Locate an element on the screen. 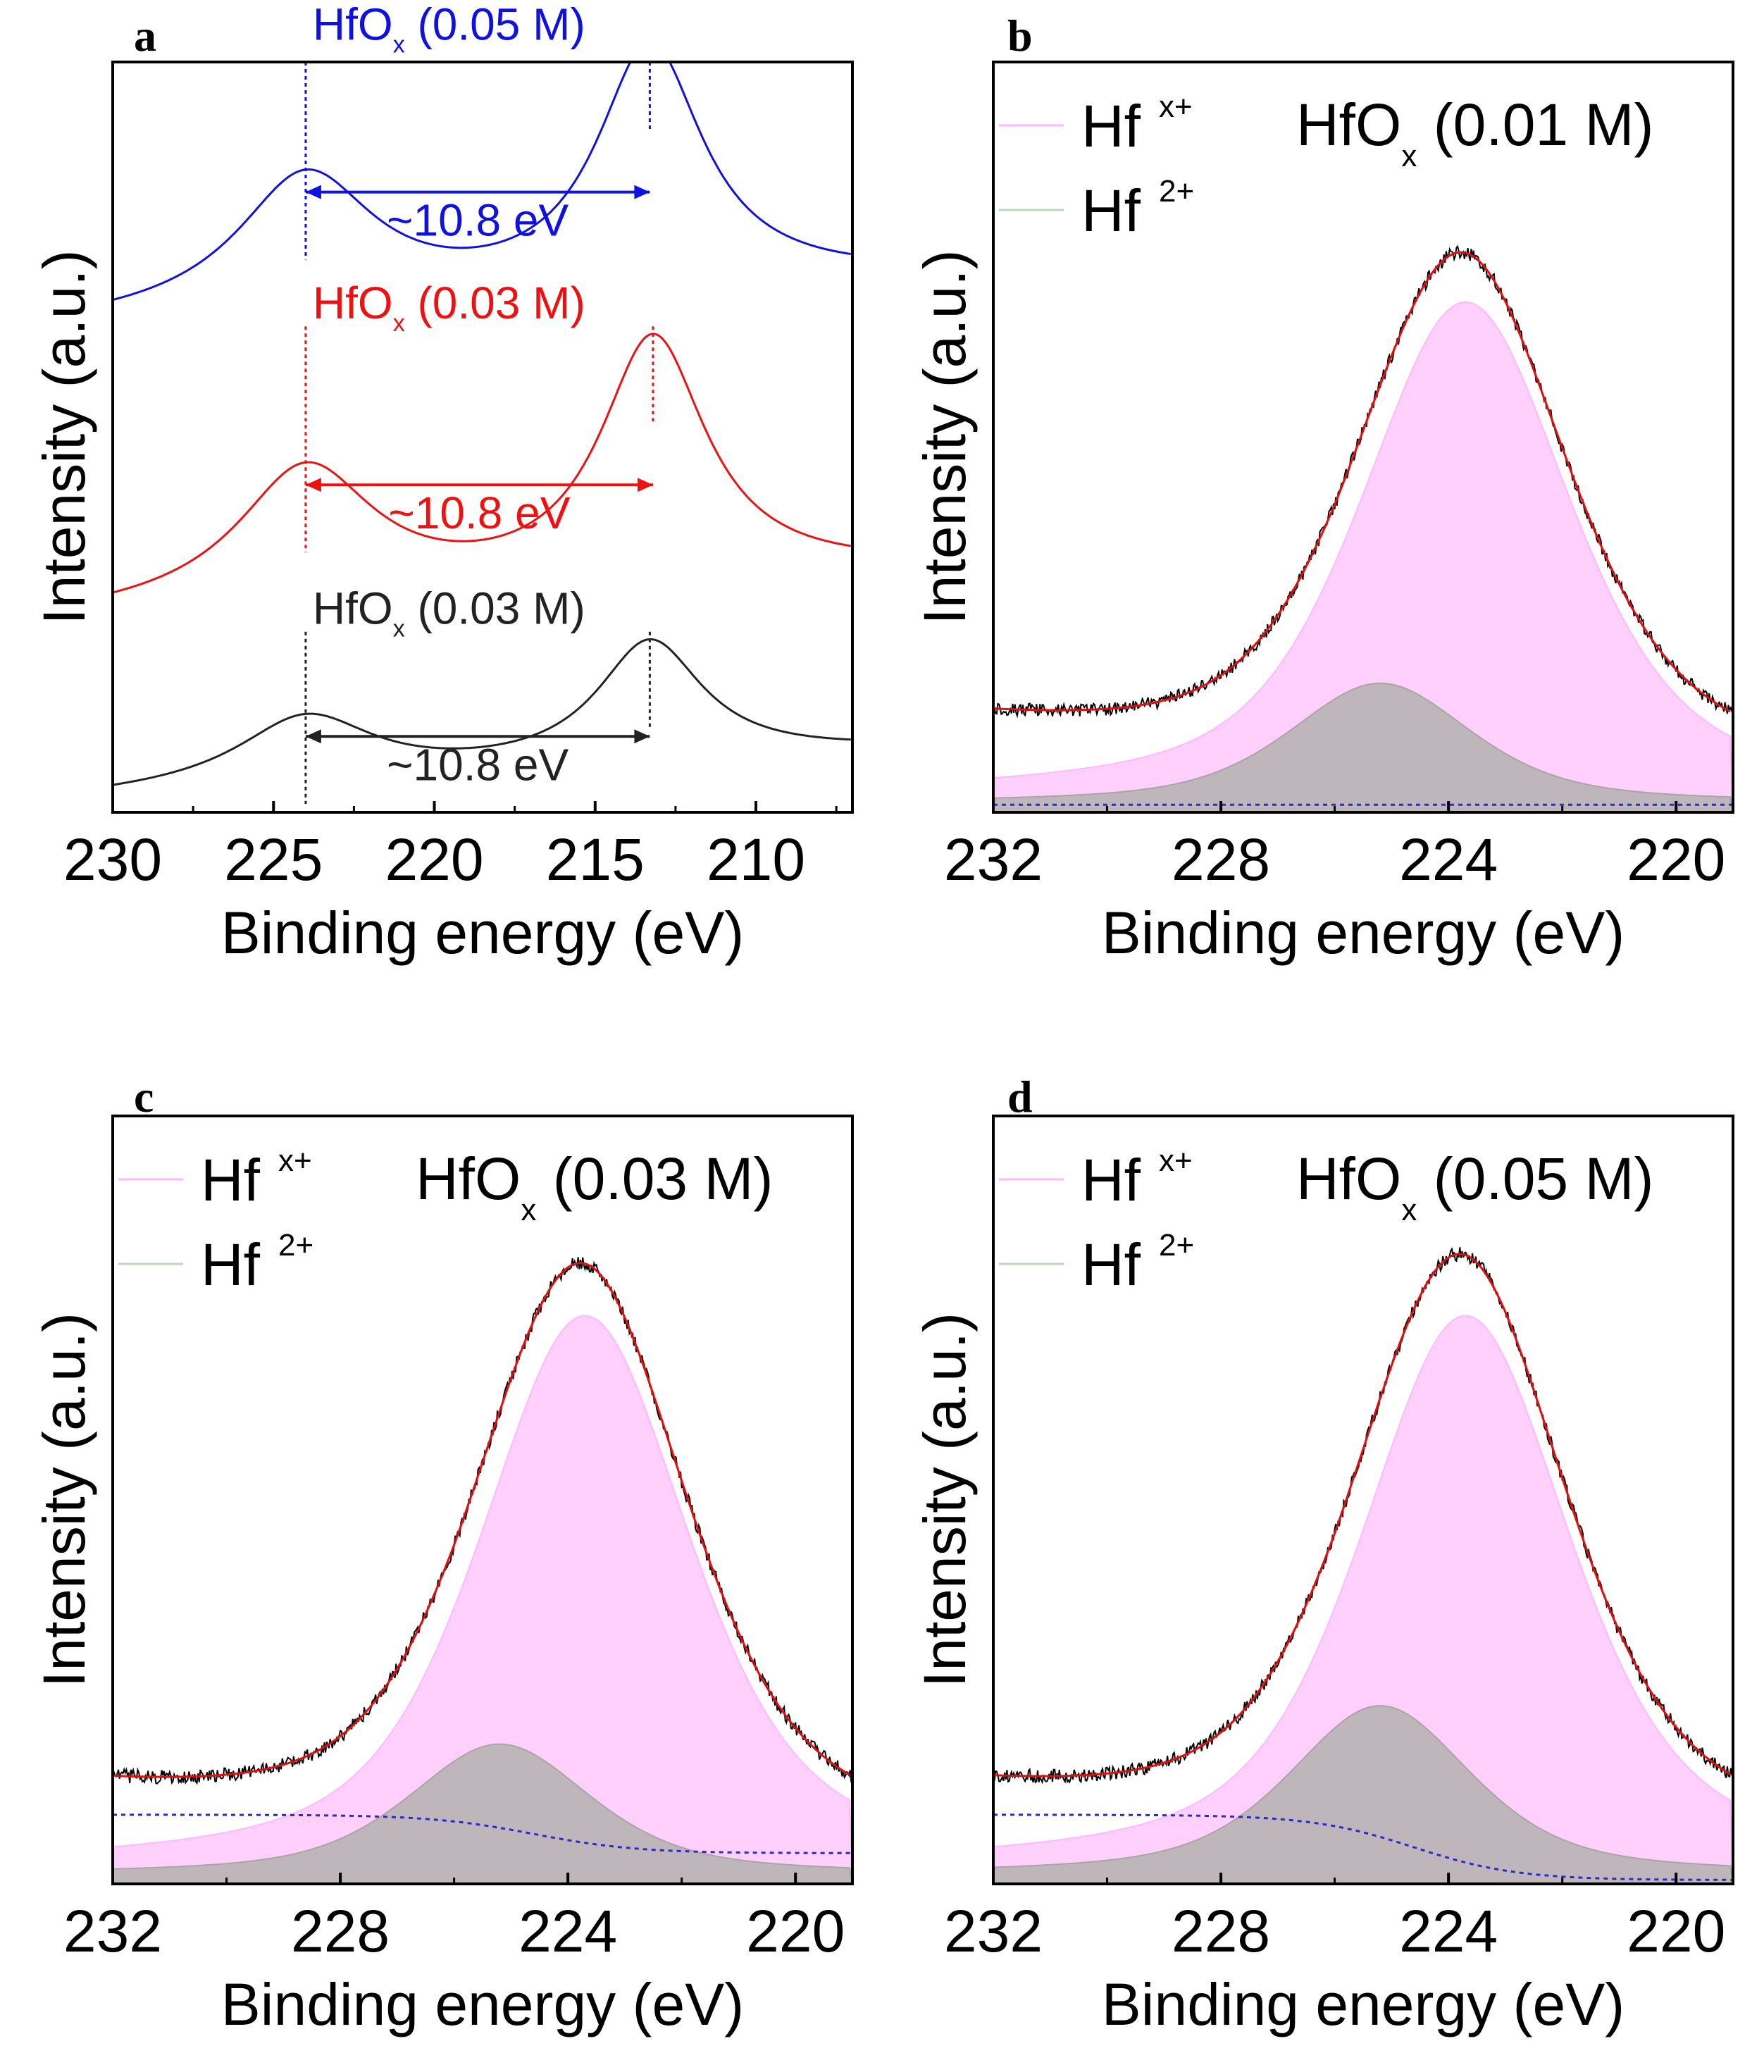 This screenshot has width=1764, height=2072. x-tick-label: 230 is located at coordinates (113, 860).